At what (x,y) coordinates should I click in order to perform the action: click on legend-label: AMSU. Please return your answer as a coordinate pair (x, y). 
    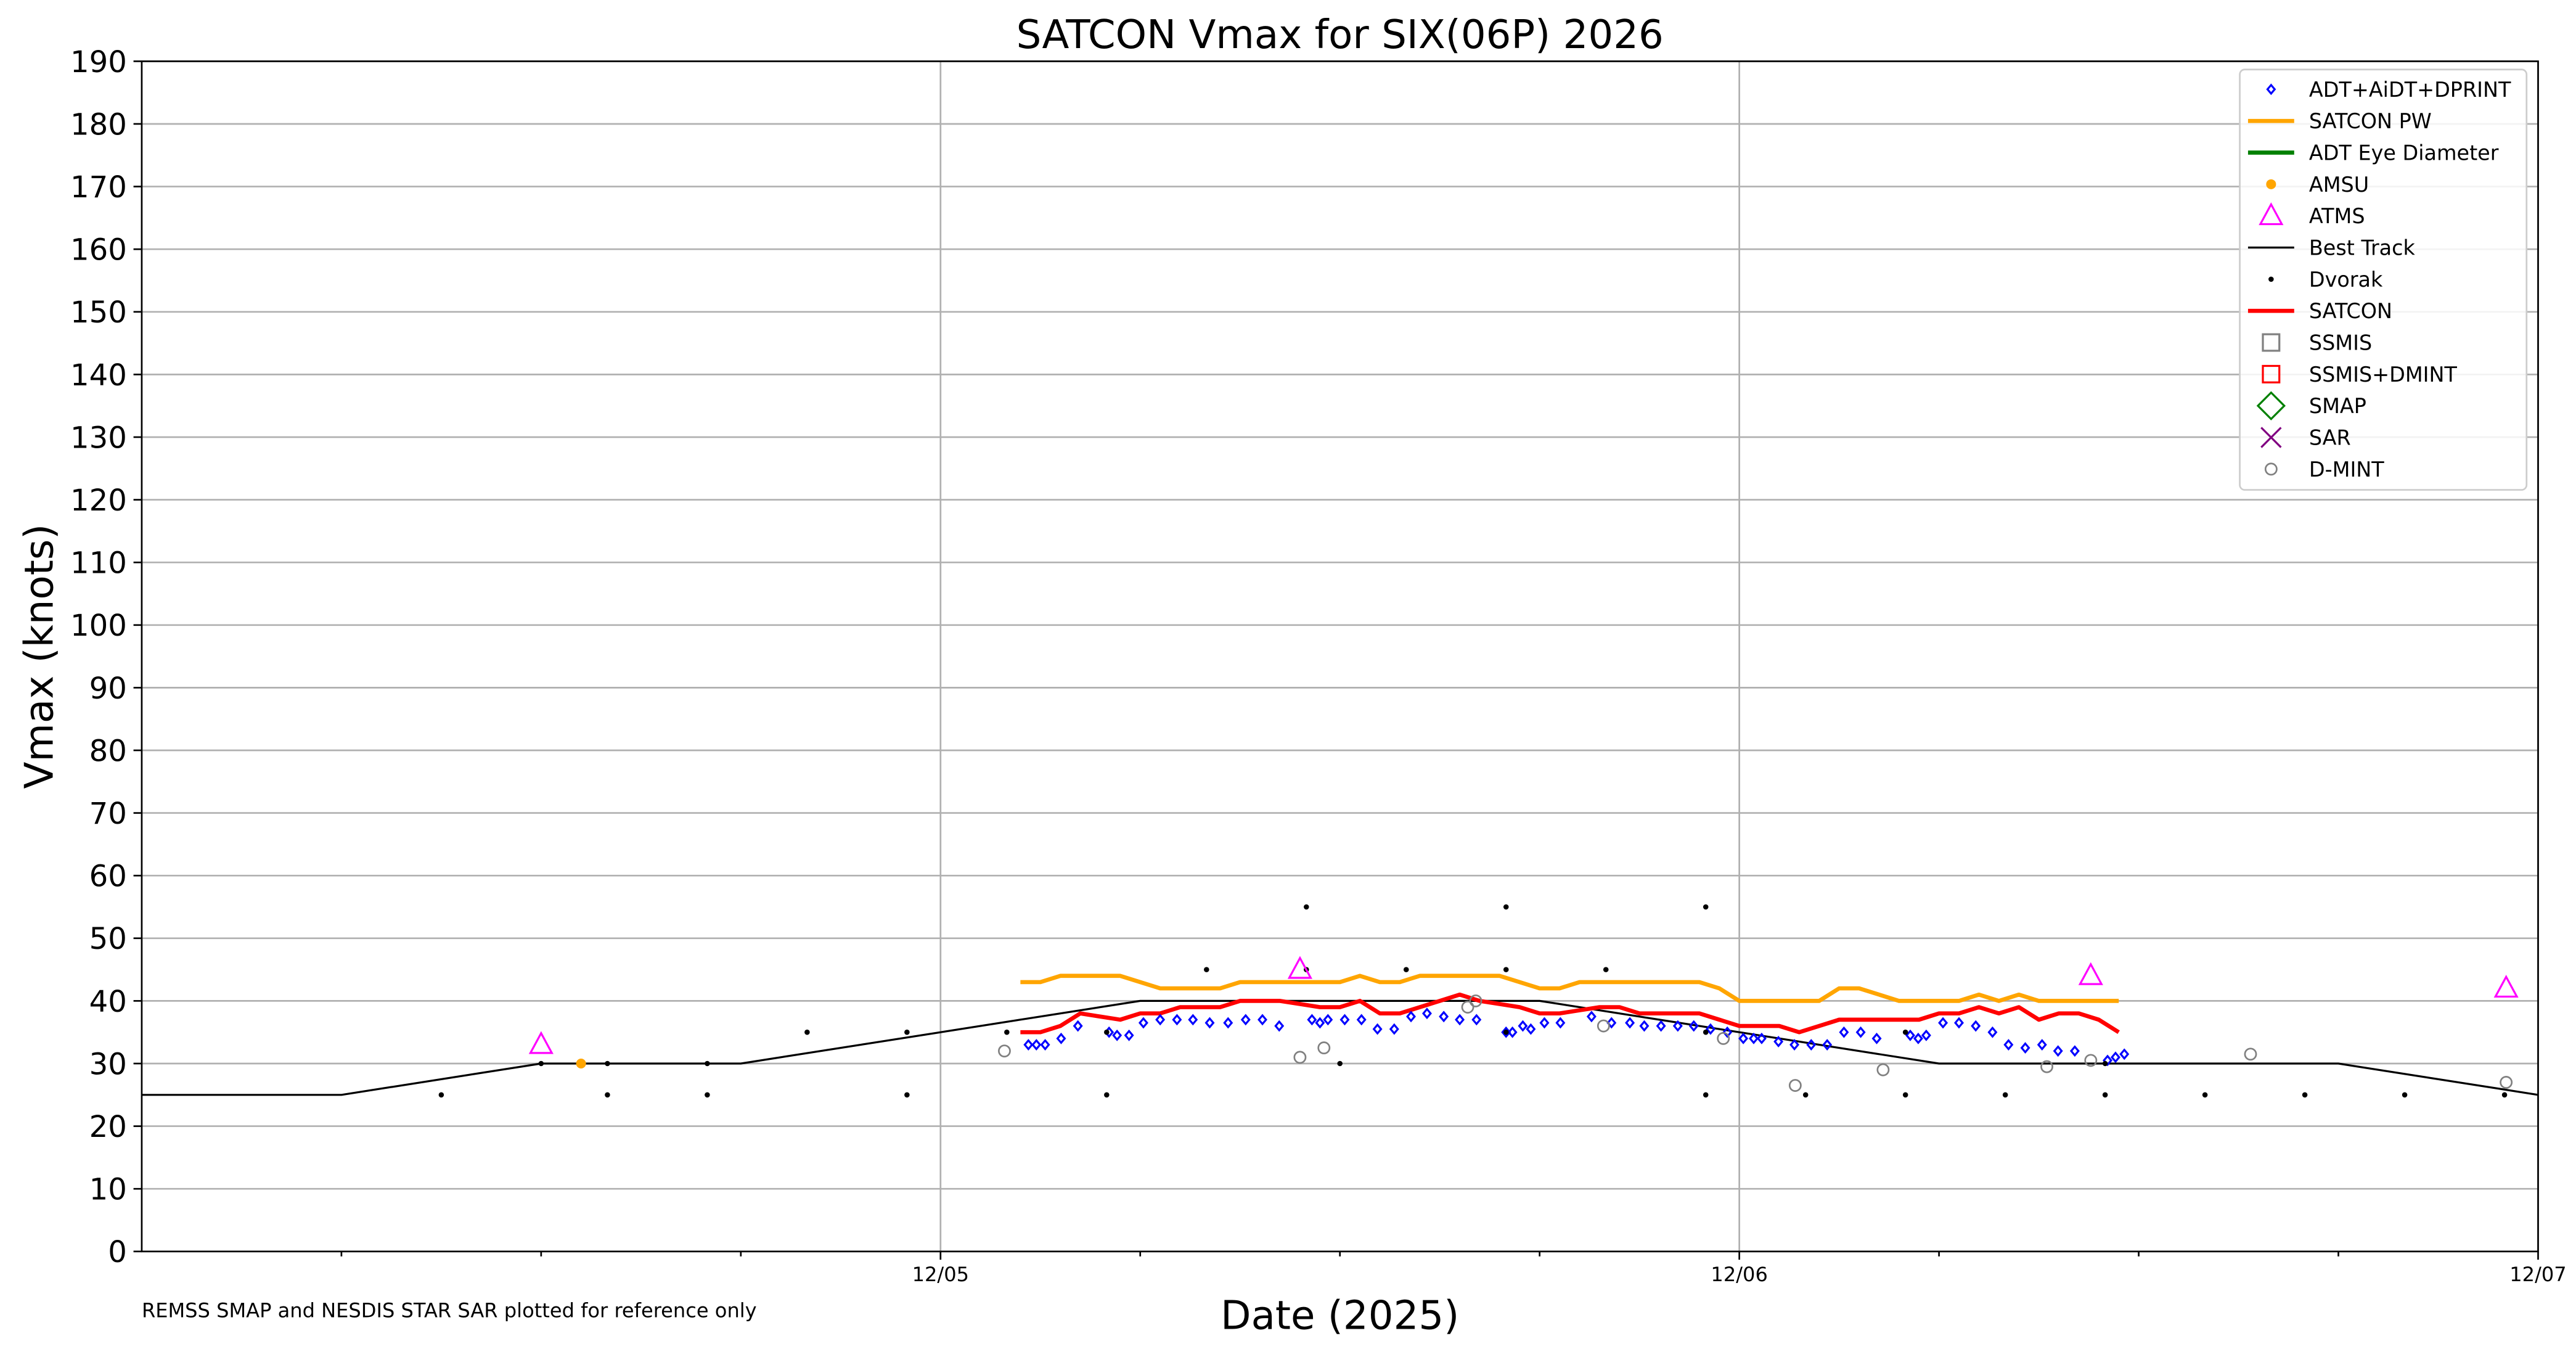
    Looking at the image, I should click on (2339, 185).